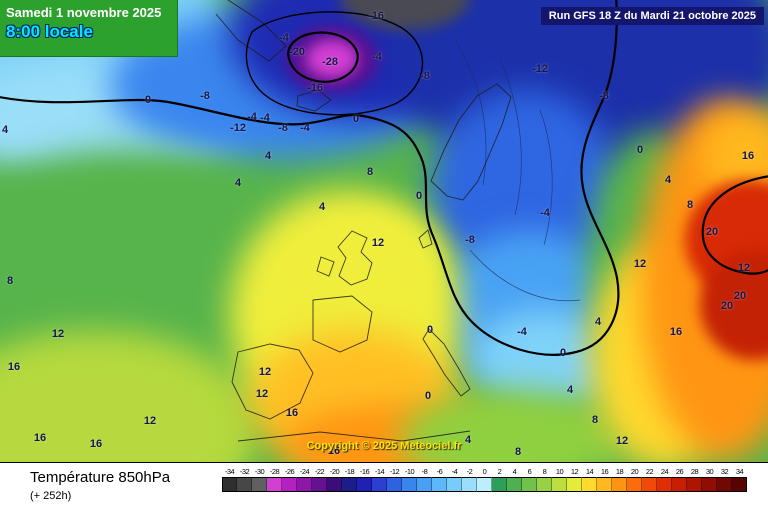  I want to click on legend-cell: 28, so click(694, 479).